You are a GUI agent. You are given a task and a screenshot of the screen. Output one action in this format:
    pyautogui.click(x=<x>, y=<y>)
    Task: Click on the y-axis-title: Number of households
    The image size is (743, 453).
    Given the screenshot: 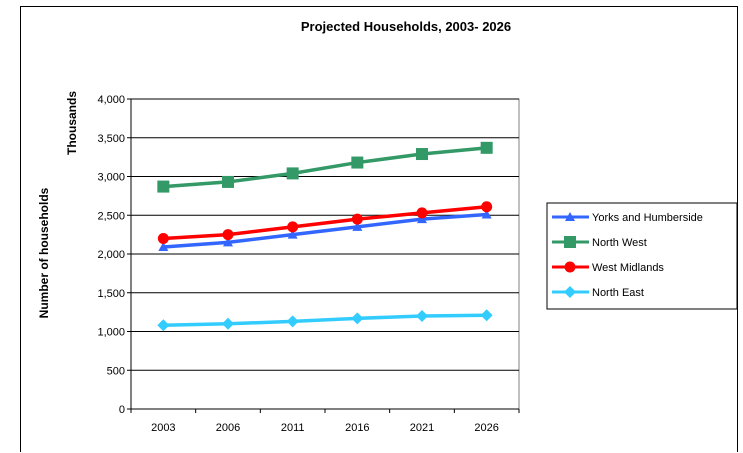 What is the action you would take?
    pyautogui.click(x=44, y=252)
    